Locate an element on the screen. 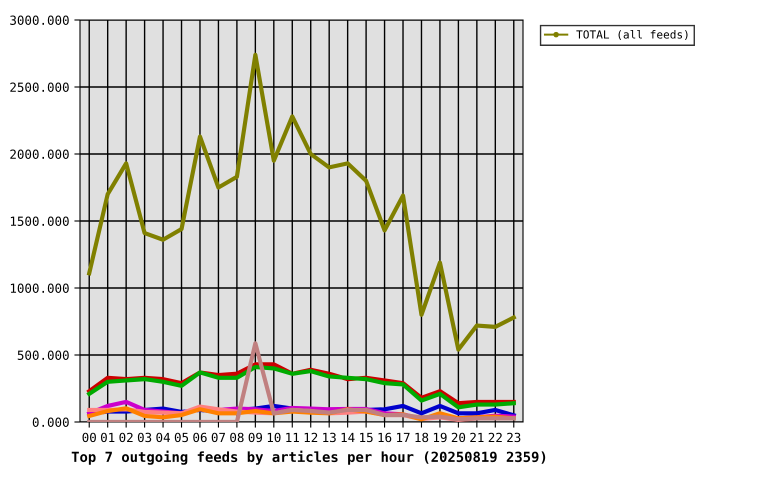 The height and width of the screenshot is (480, 780). y-tick-label: 1500.000 is located at coordinates (39, 221).